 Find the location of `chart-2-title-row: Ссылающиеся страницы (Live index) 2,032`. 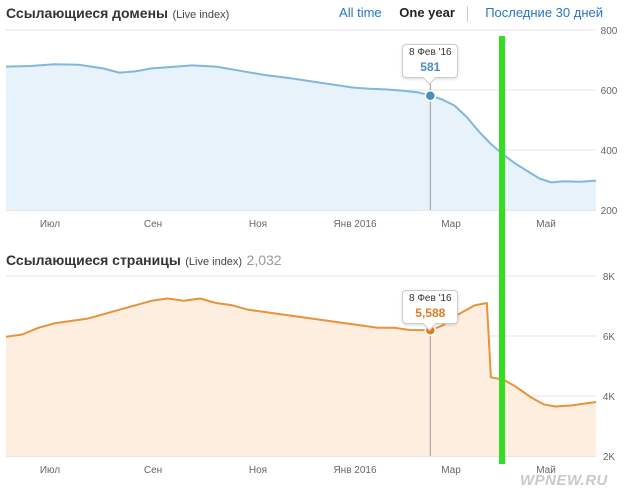

chart-2-title-row: Ссылающиеся страницы (Live index) 2,032 is located at coordinates (144, 261).